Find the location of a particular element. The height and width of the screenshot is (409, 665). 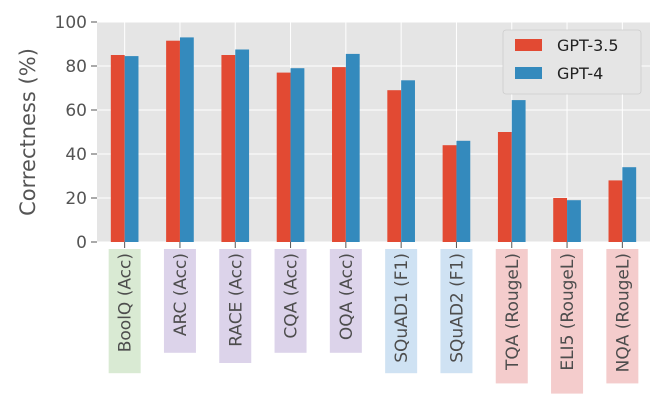

category-label-2: RACE (Acc) is located at coordinates (236, 300).